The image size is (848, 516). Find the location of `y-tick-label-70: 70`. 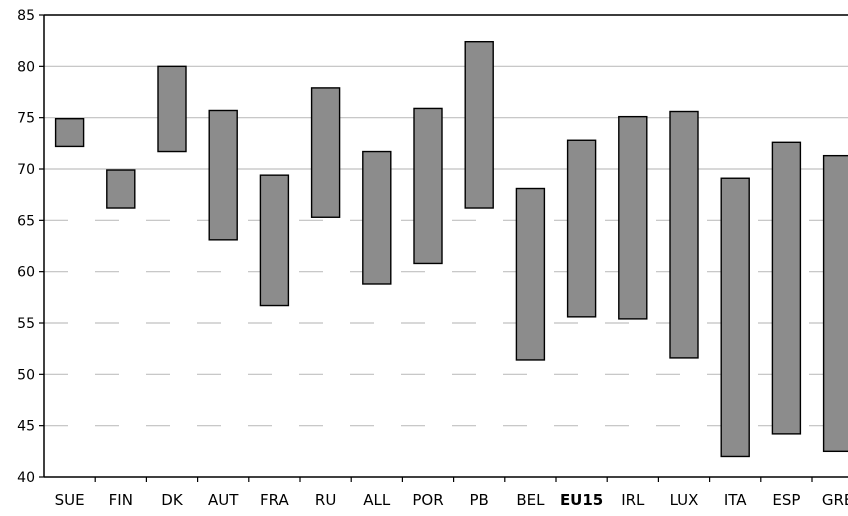

y-tick-label-70: 70 is located at coordinates (26, 170).